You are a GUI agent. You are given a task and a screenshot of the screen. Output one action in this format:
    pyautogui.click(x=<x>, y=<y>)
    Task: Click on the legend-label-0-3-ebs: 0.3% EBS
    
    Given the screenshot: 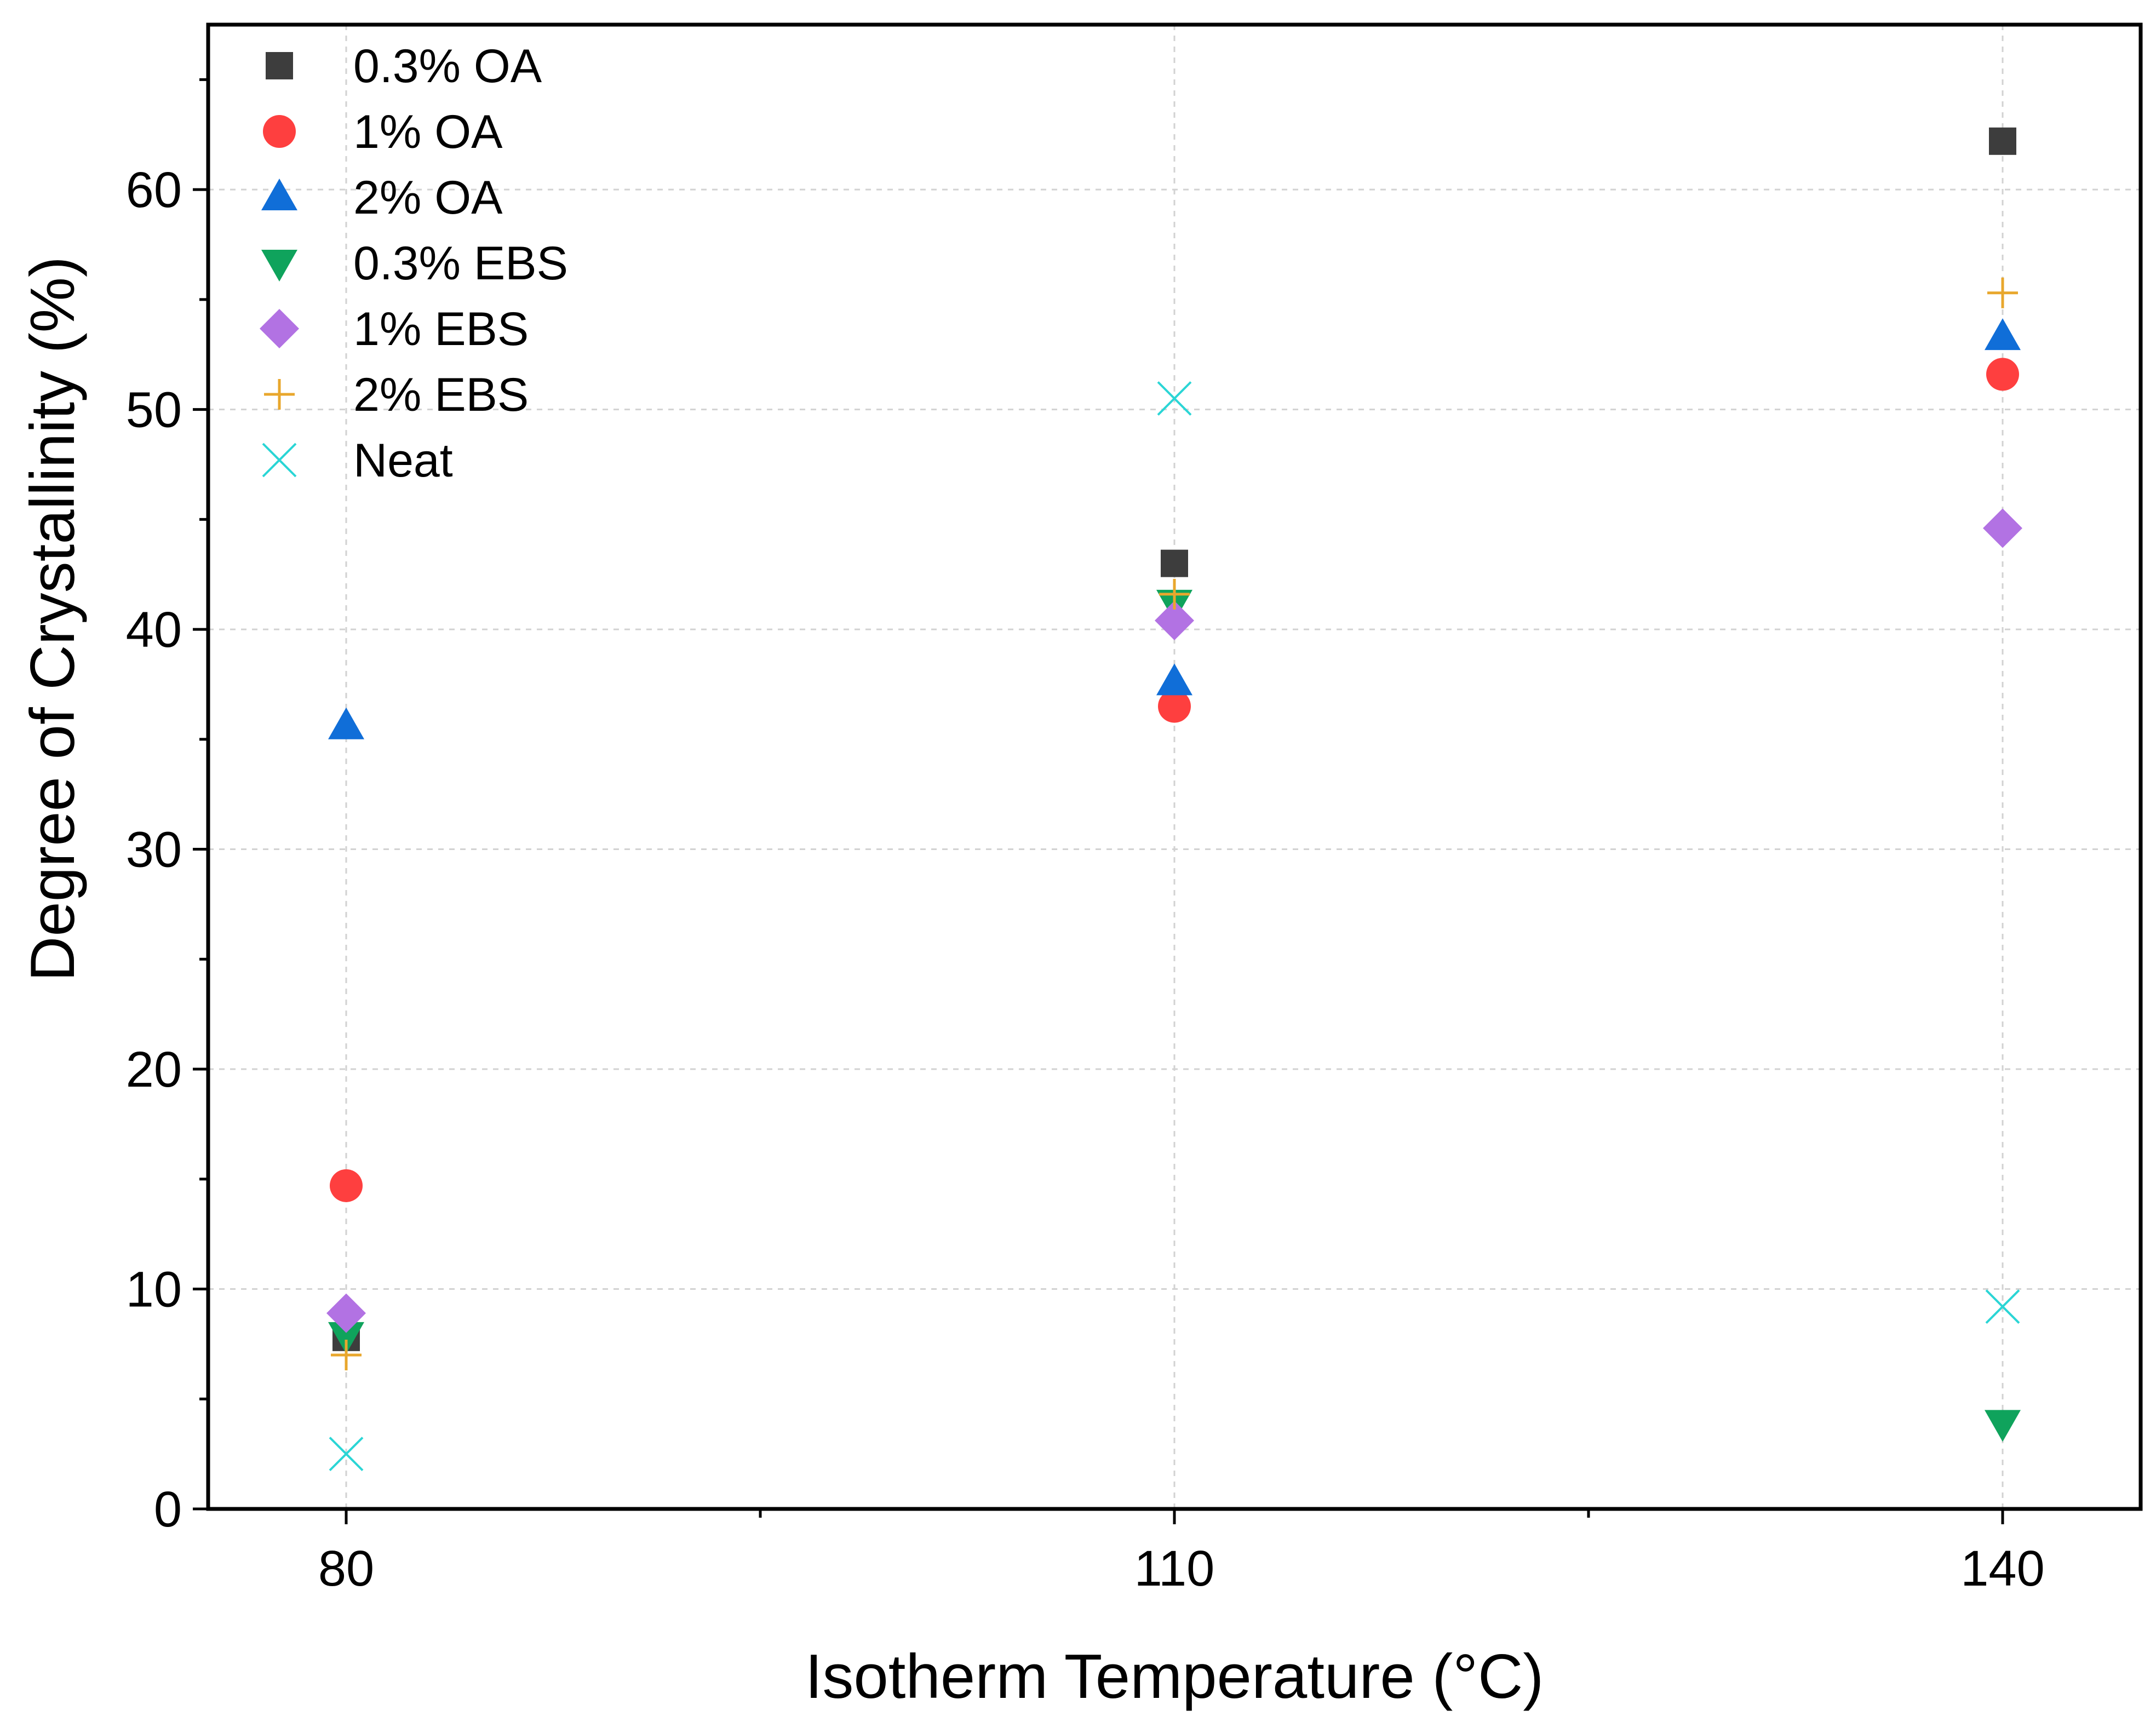 What is the action you would take?
    pyautogui.click(x=460, y=263)
    